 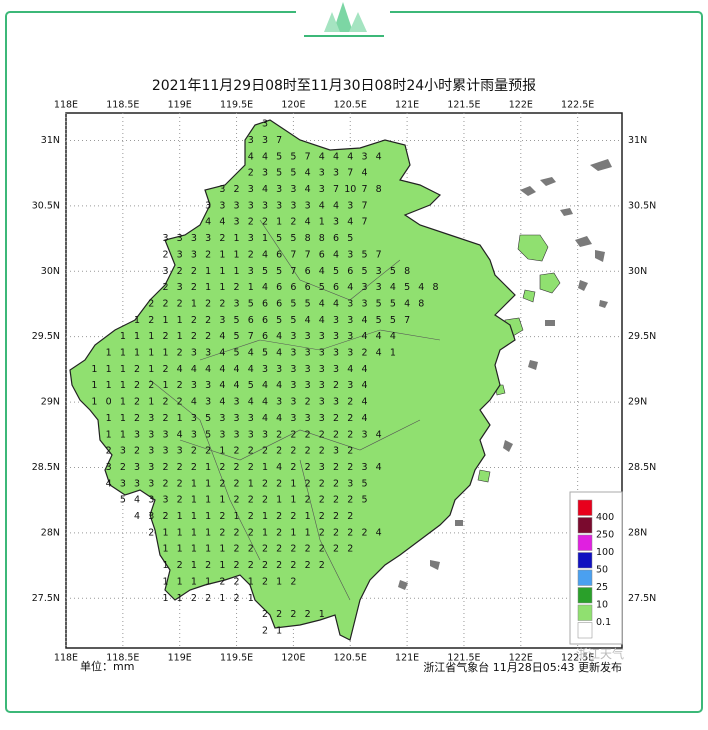 I want to click on legend-label: 100, so click(x=605, y=552).